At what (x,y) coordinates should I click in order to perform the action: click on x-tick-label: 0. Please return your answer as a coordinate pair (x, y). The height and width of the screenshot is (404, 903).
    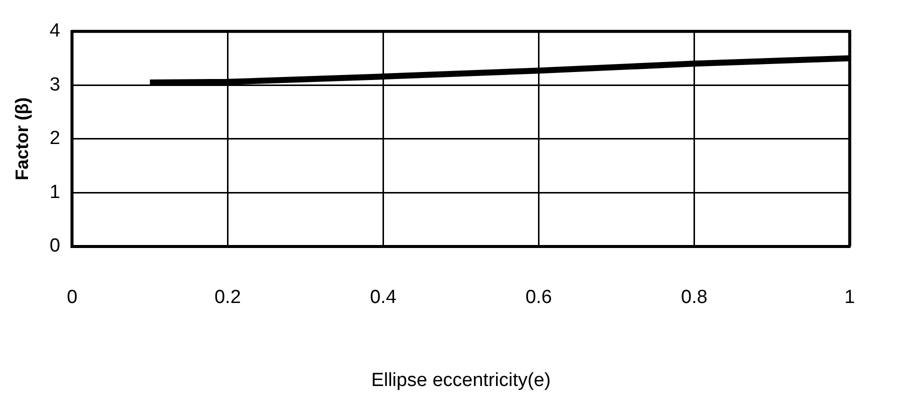
    Looking at the image, I should click on (72, 297).